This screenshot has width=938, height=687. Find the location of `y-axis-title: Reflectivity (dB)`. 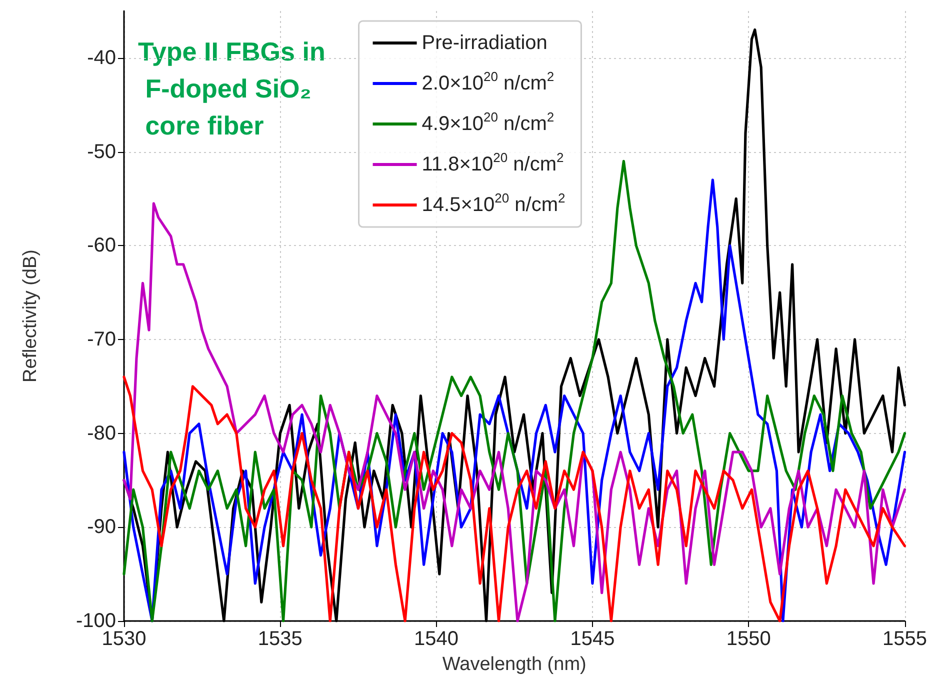

y-axis-title: Reflectivity (dB) is located at coordinates (30, 316).